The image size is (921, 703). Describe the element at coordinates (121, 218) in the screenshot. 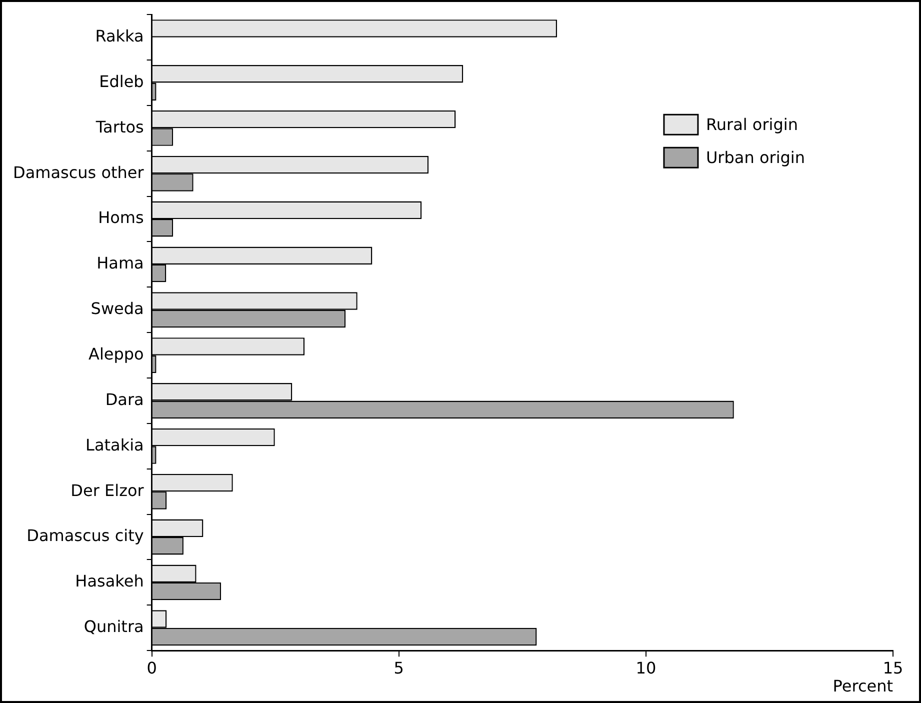

I see `y-tick-label: Homs` at that location.